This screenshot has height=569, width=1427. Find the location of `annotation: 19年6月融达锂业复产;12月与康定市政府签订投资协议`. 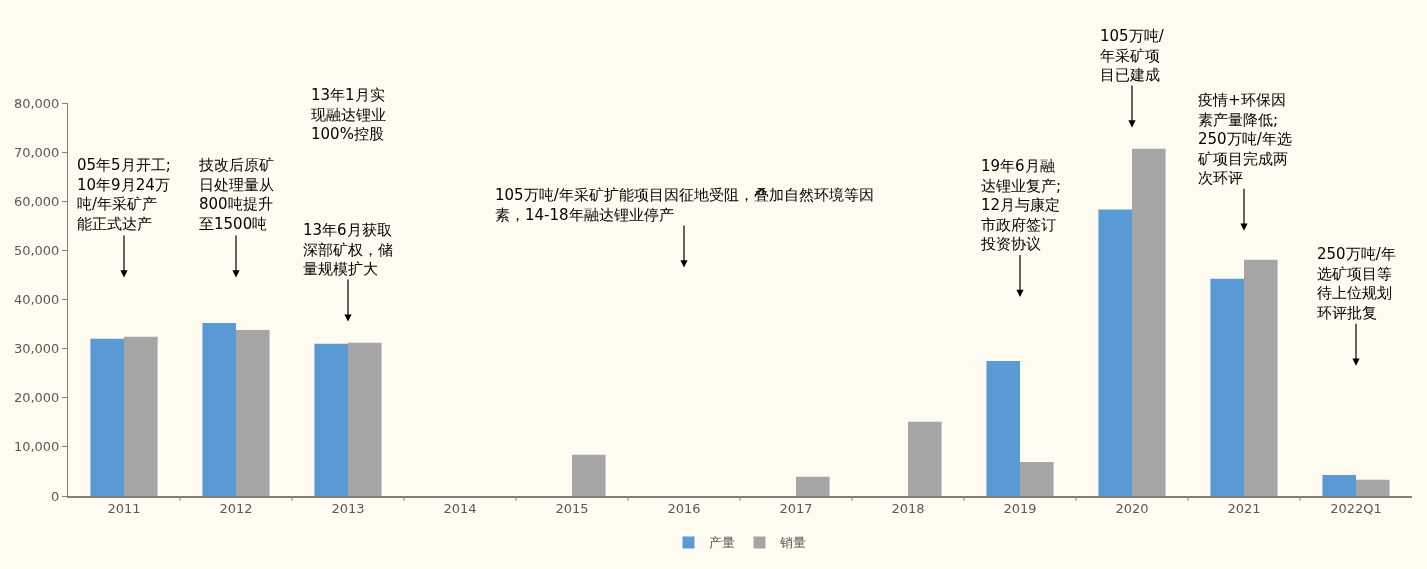

annotation: 19年6月融达锂业复产;12月与康定市政府签订投资协议 is located at coordinates (1021, 205).